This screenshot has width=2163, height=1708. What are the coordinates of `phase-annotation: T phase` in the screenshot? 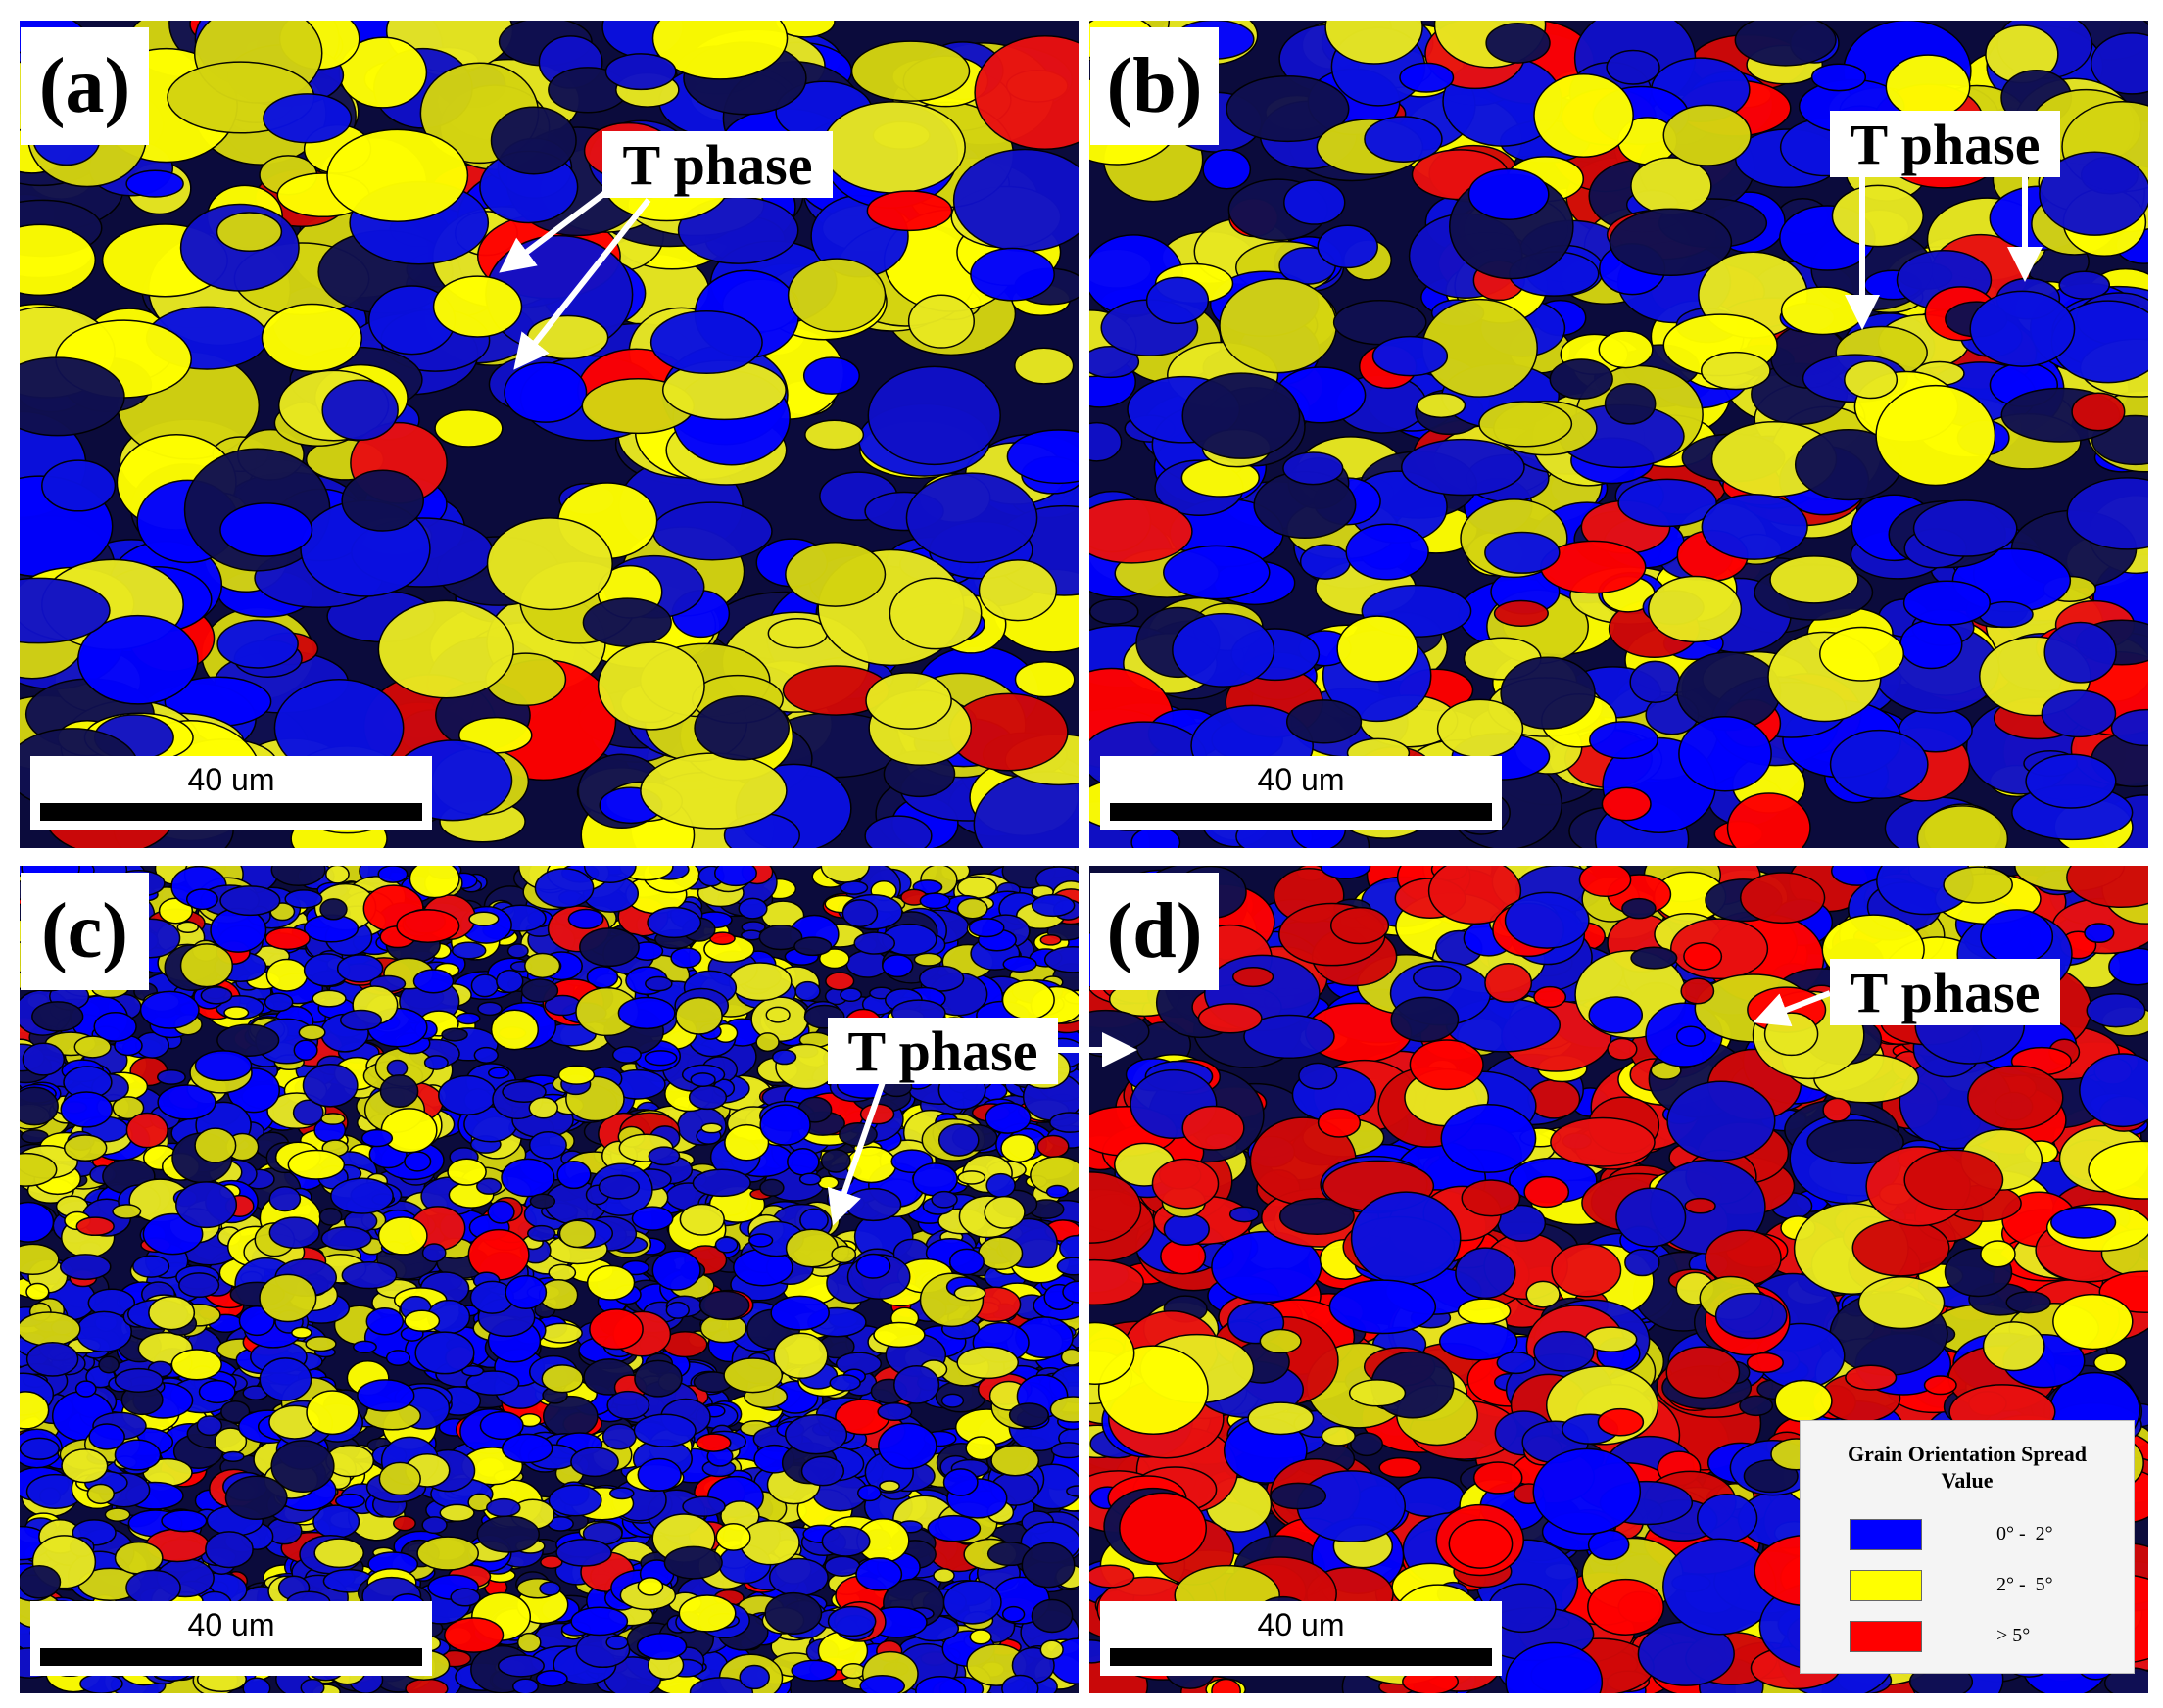 It's located at (1945, 144).